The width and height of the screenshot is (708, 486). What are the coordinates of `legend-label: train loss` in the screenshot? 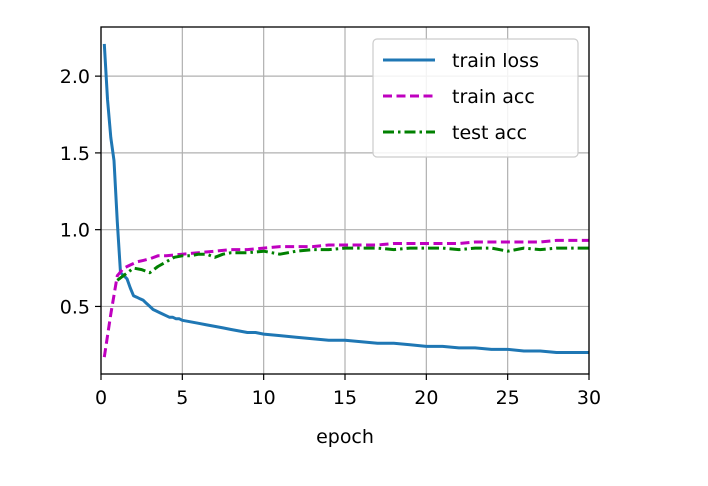 It's located at (495, 61).